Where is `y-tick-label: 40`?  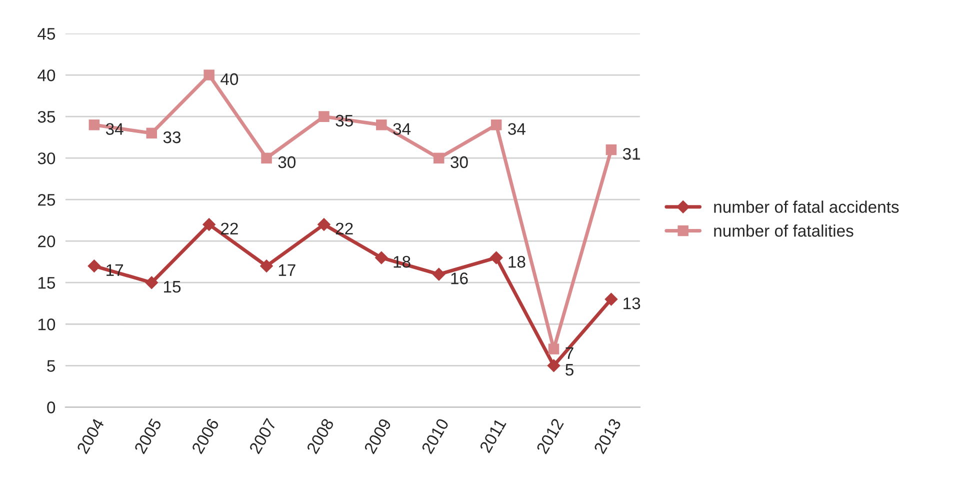
y-tick-label: 40 is located at coordinates (47, 75).